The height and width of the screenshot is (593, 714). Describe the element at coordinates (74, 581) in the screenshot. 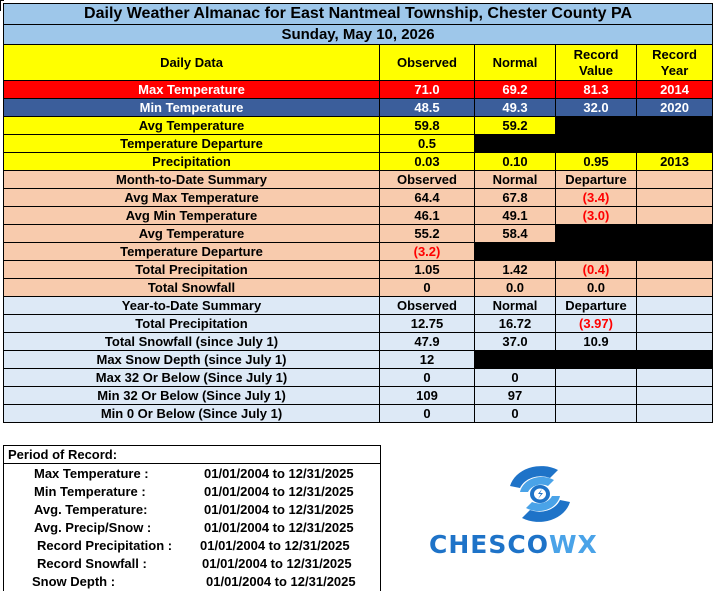

I see `por-label: Snow Depth :` at that location.